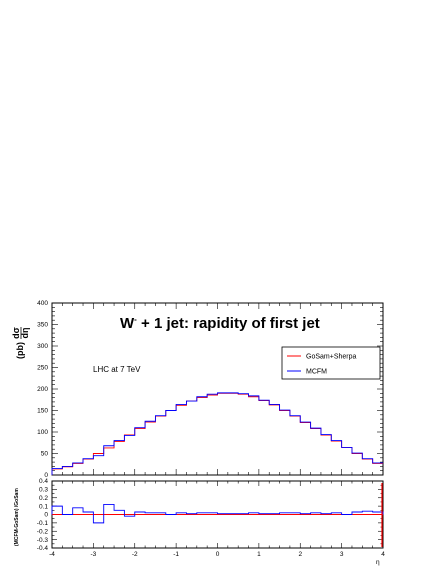  What do you see at coordinates (20, 350) in the screenshot?
I see `svg-text: (pb)` at bounding box center [20, 350].